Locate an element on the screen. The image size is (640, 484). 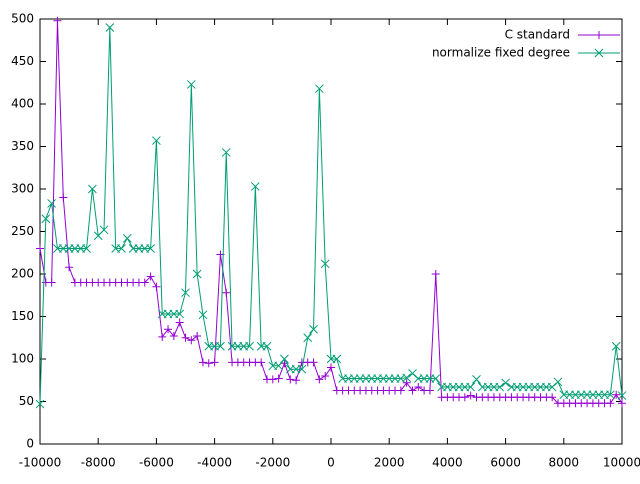
y-tick-label: 500 is located at coordinates (22, 19).